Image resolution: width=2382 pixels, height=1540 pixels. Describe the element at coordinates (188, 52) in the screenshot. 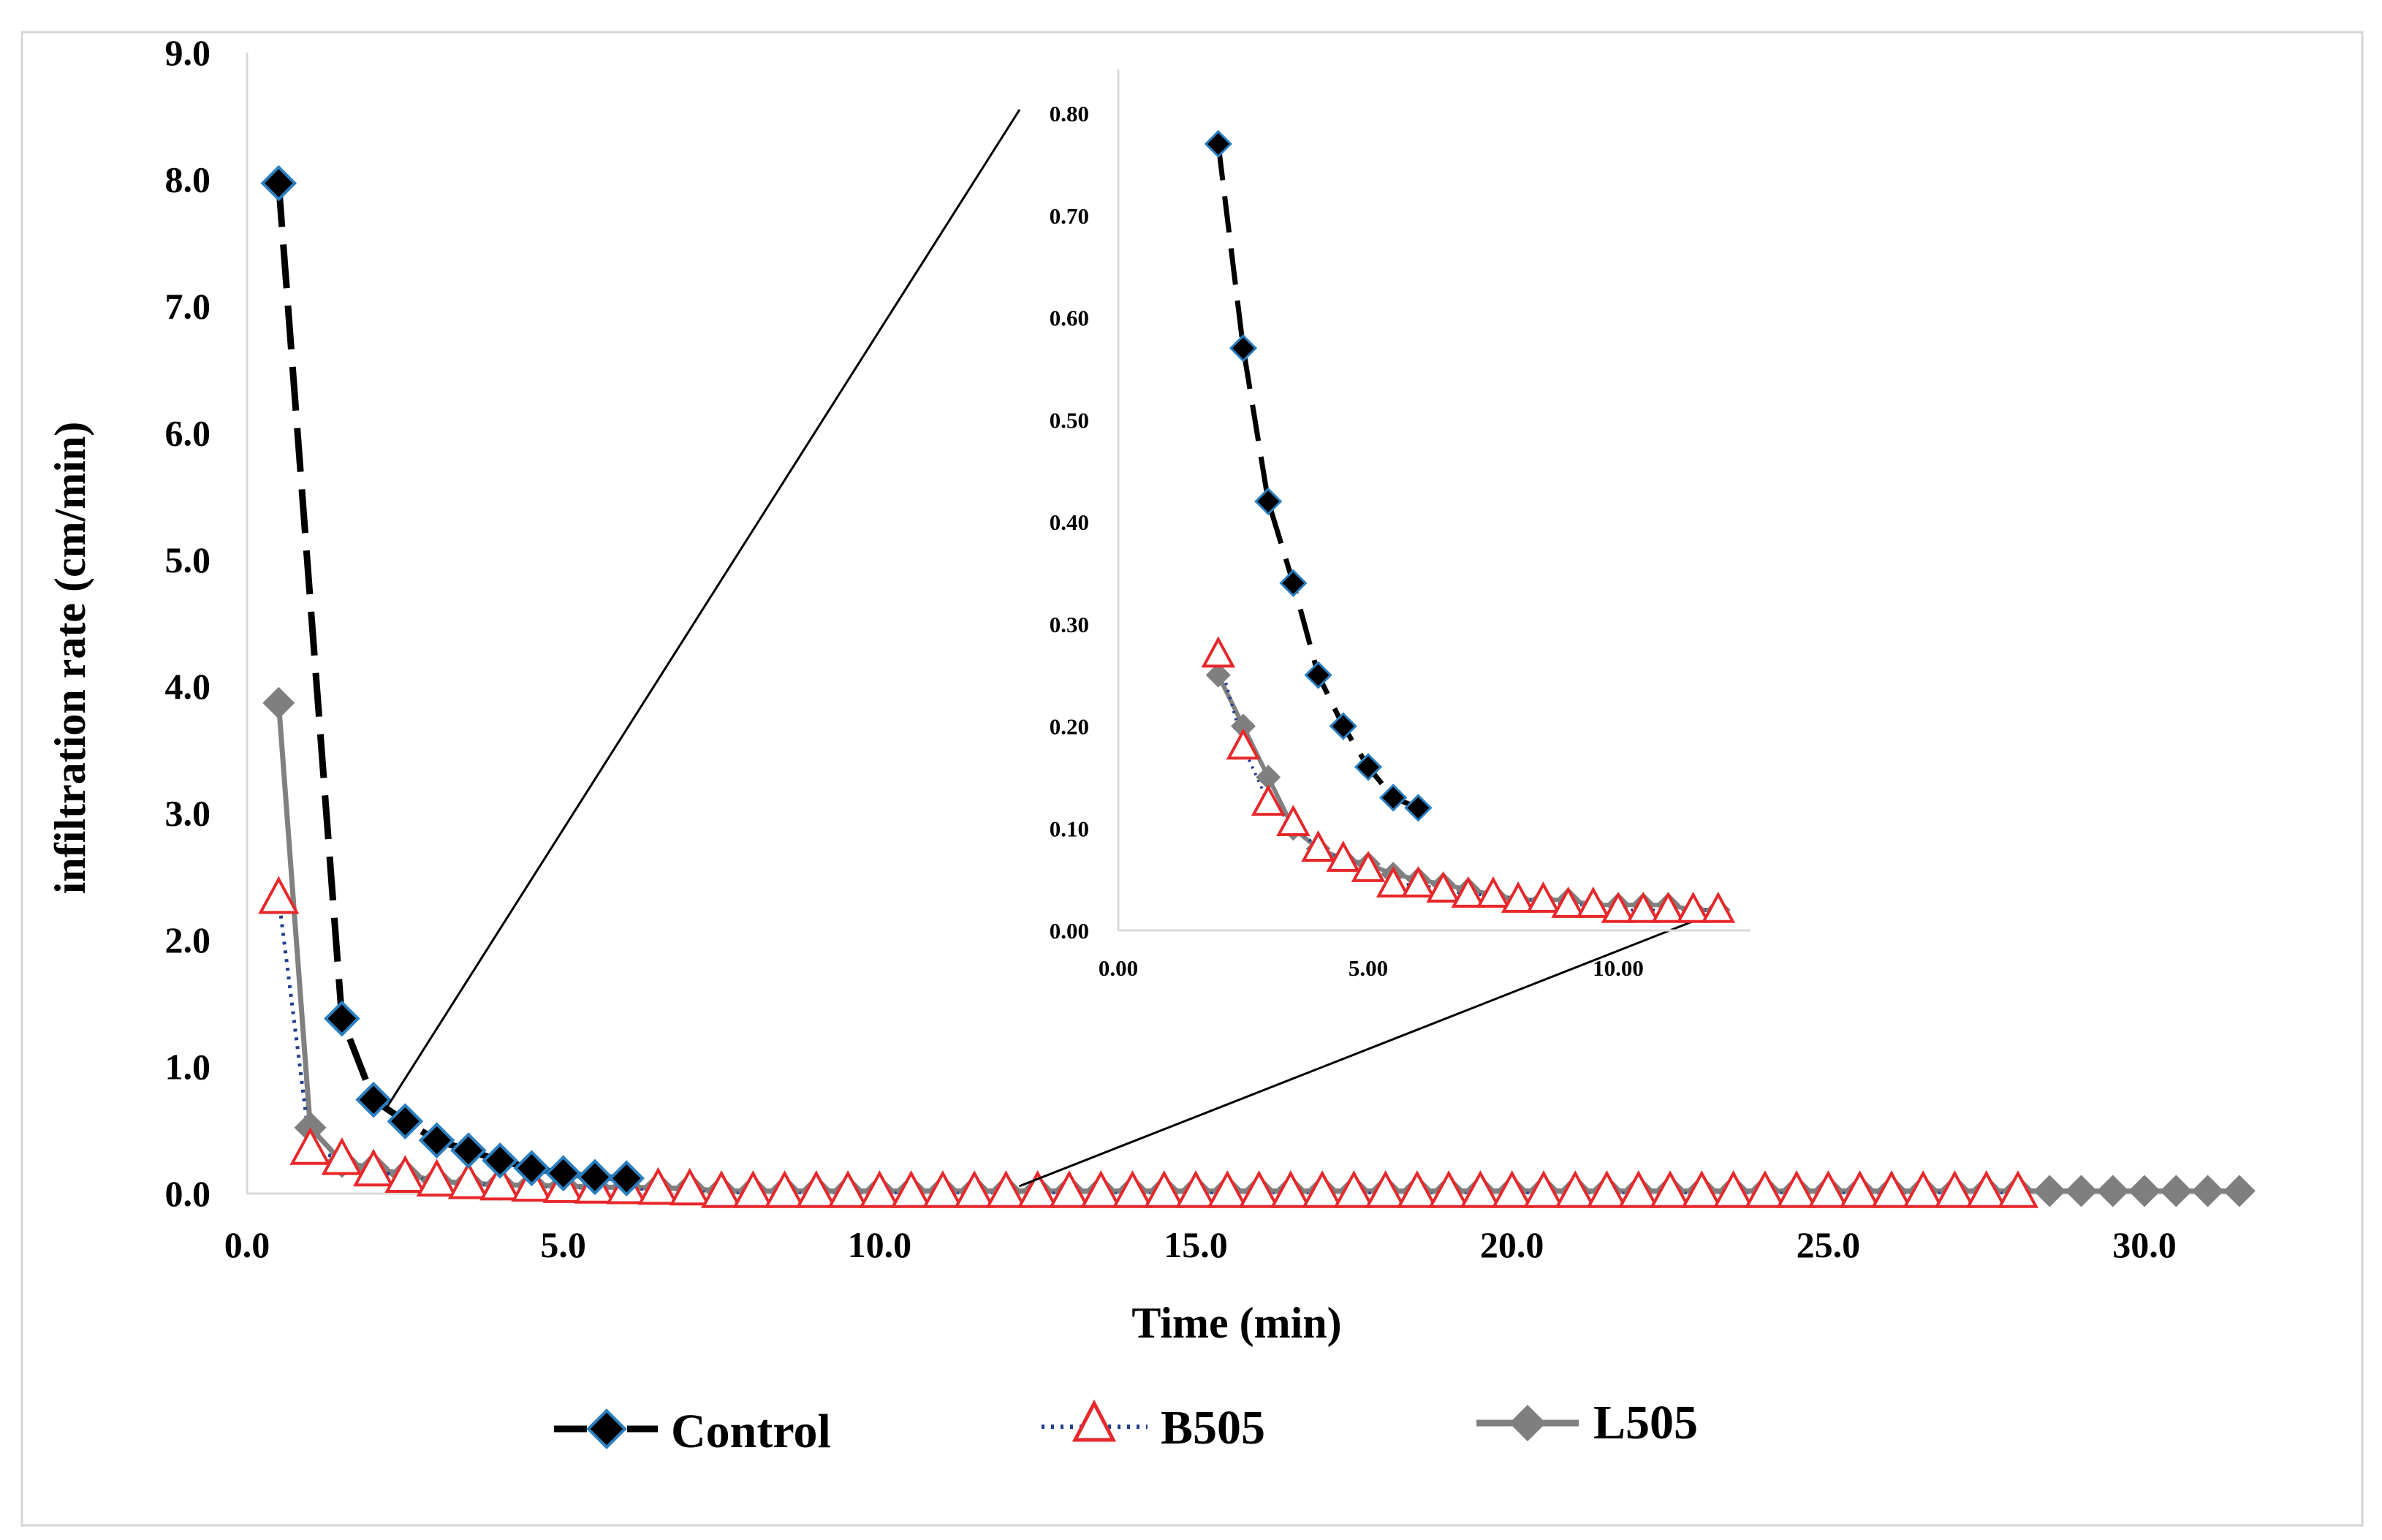

I see `main-y-tick-label: 9.0` at that location.